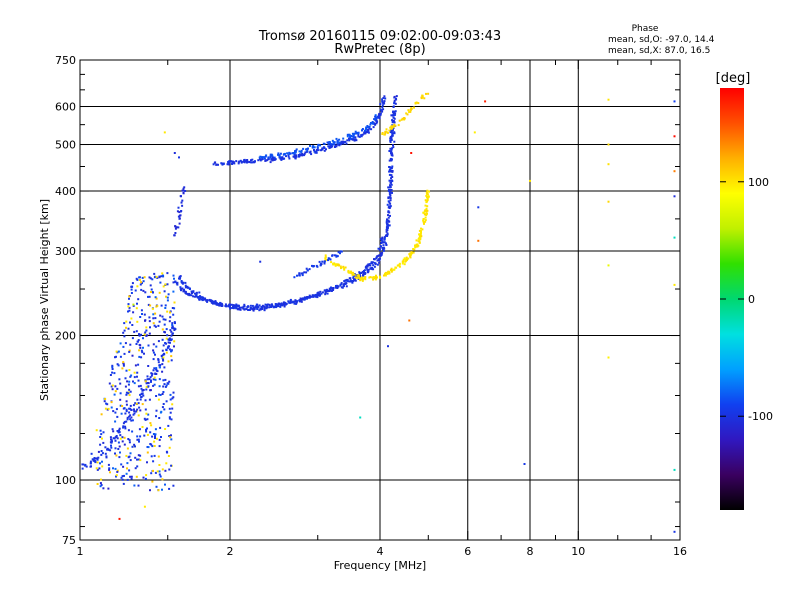 The width and height of the screenshot is (800, 604). I want to click on x-tick-label-10: 10, so click(578, 551).